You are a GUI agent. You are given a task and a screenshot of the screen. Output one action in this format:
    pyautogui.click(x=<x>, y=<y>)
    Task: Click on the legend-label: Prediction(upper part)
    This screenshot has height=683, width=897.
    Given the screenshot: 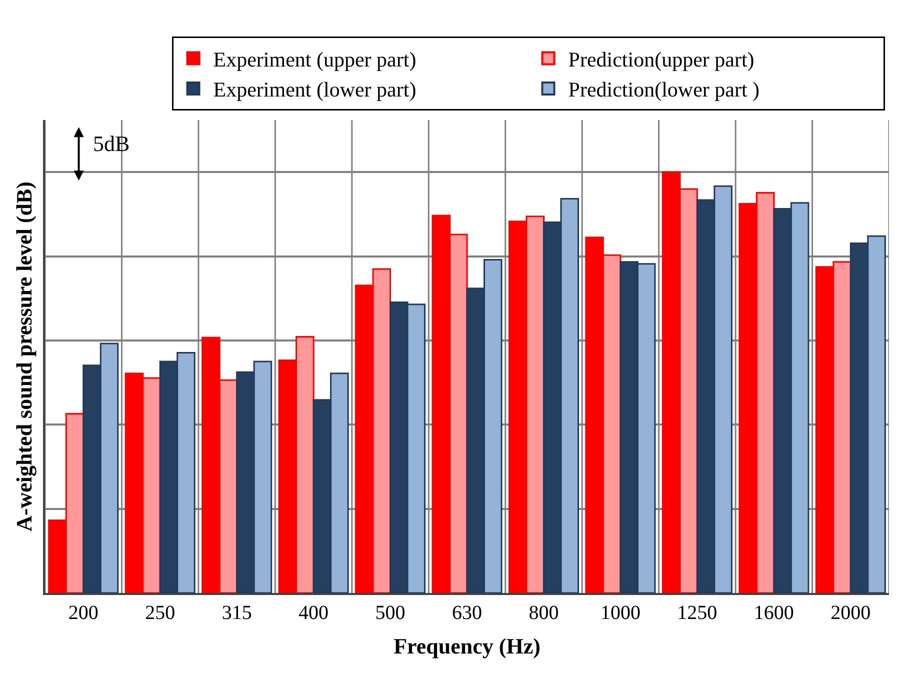 What is the action you would take?
    pyautogui.click(x=661, y=59)
    